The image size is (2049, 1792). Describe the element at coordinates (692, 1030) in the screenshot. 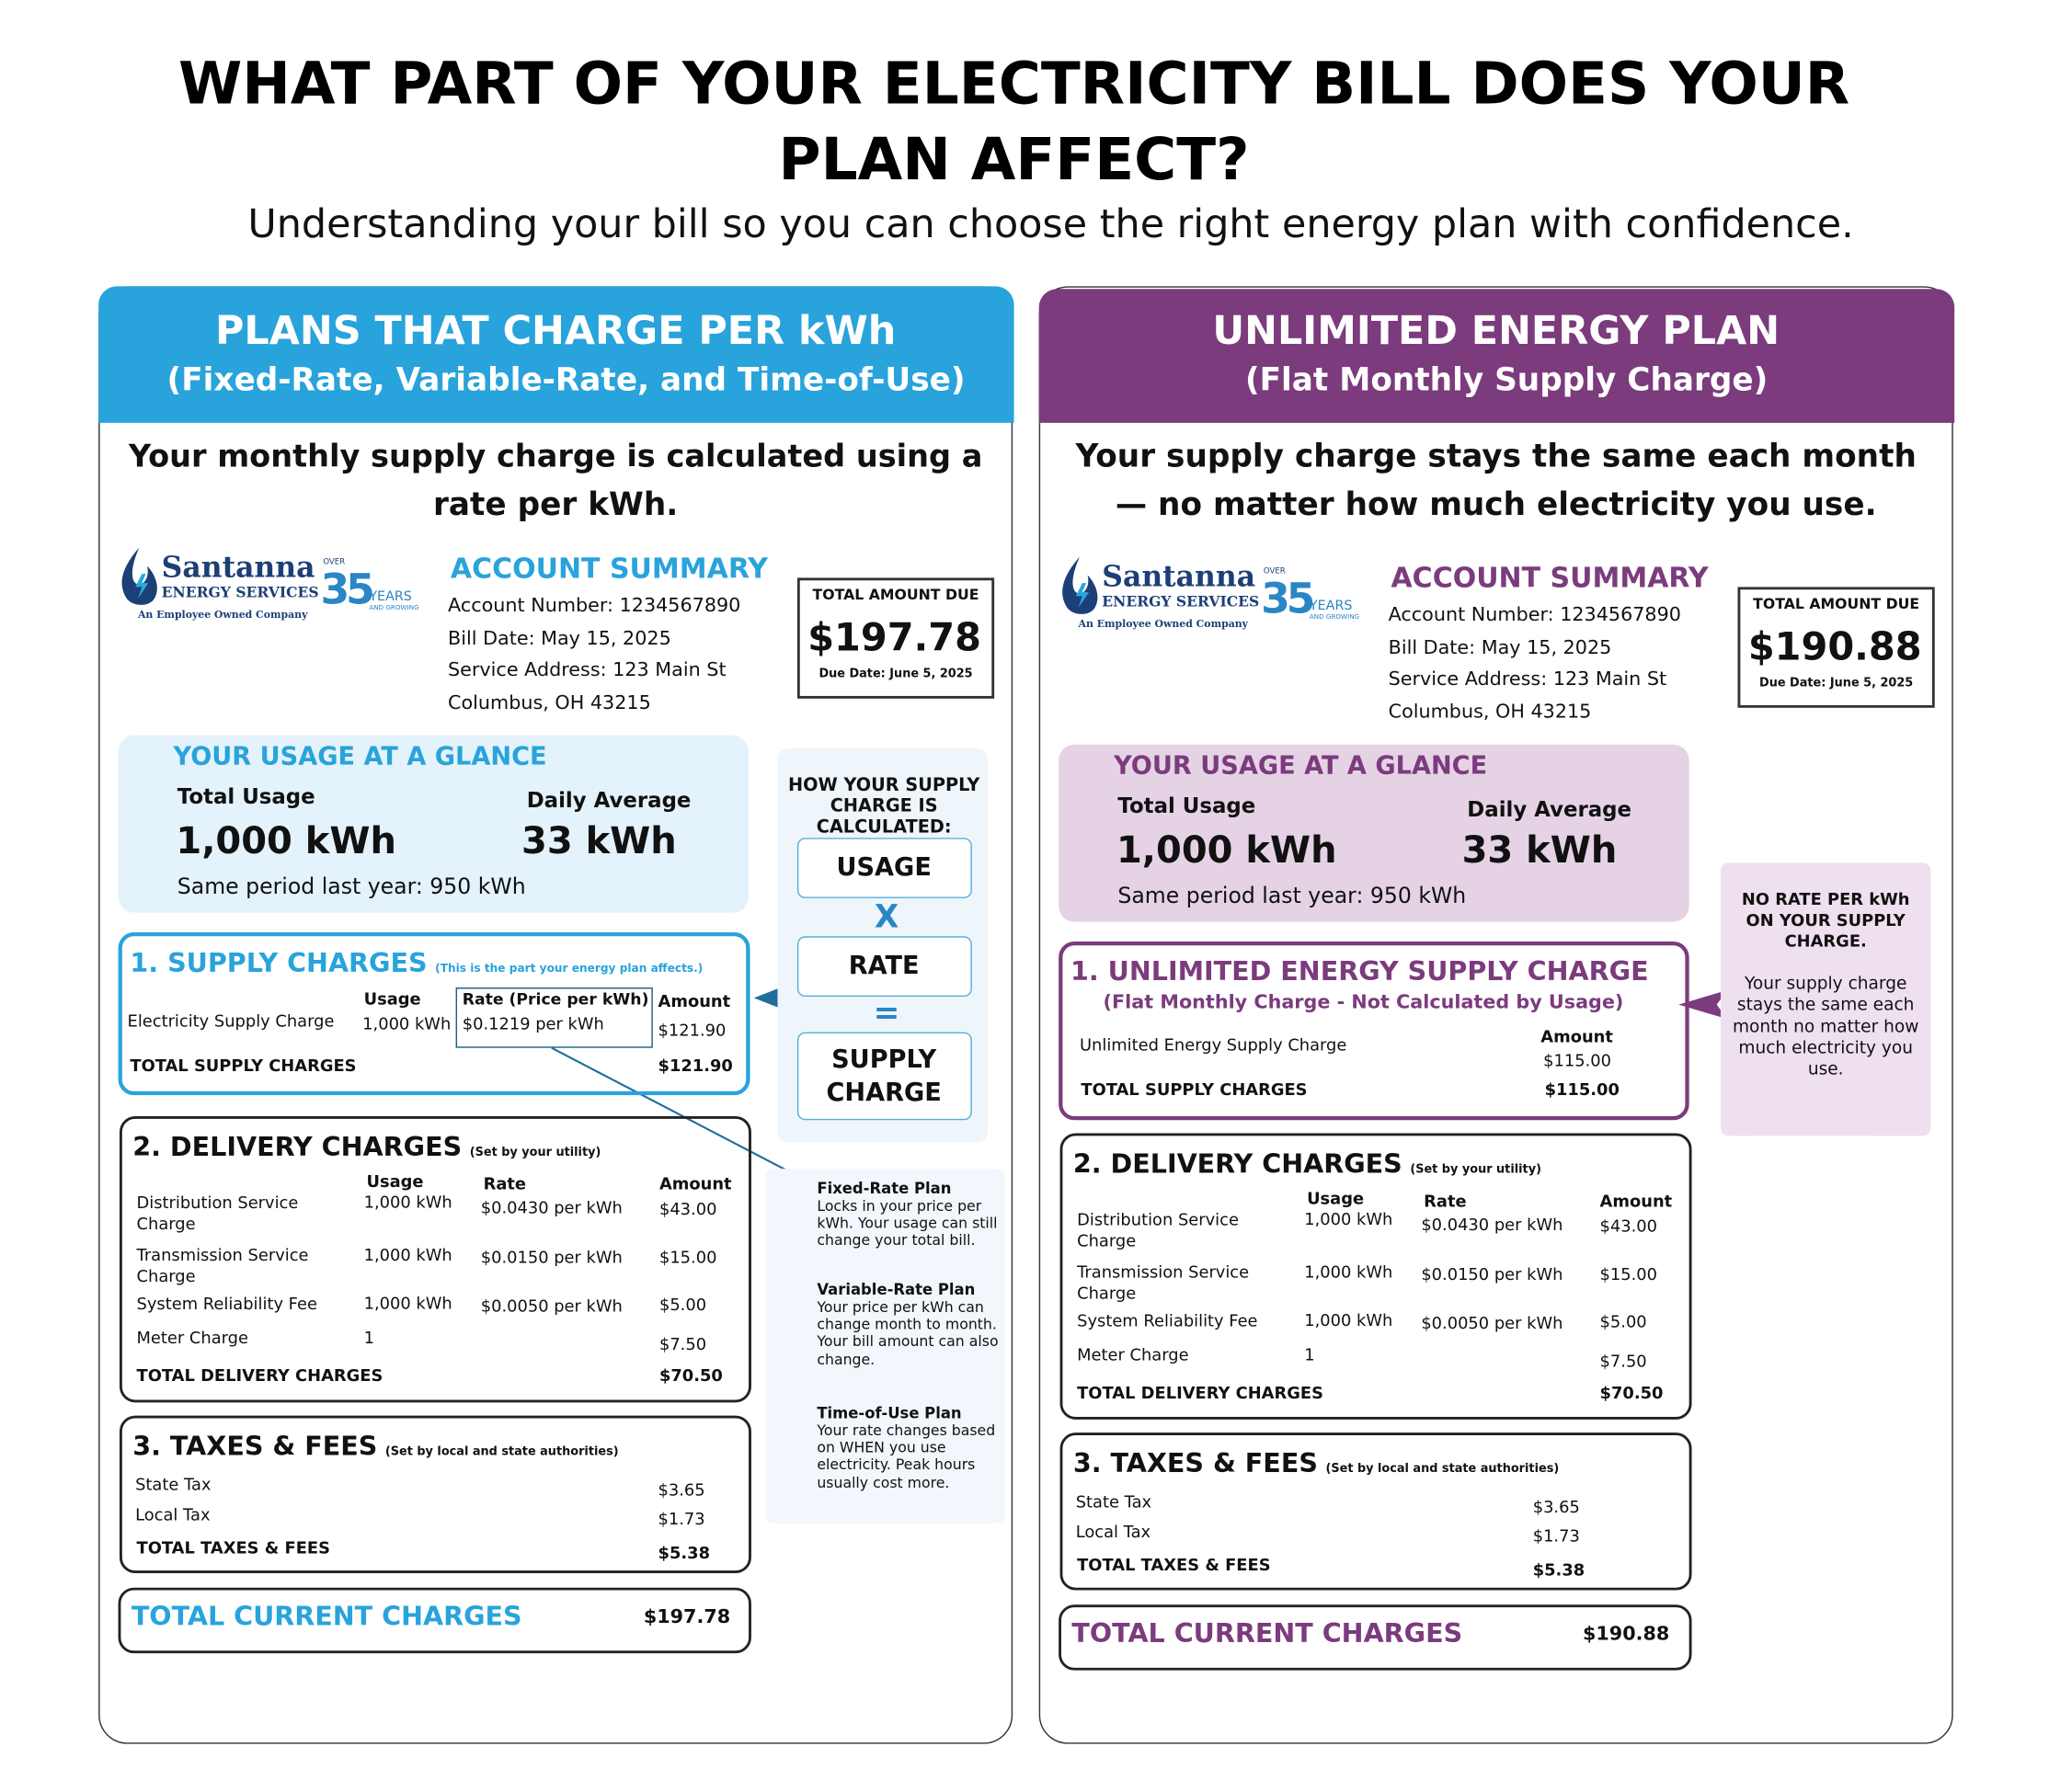

I see `row-amount: $121.90` at that location.